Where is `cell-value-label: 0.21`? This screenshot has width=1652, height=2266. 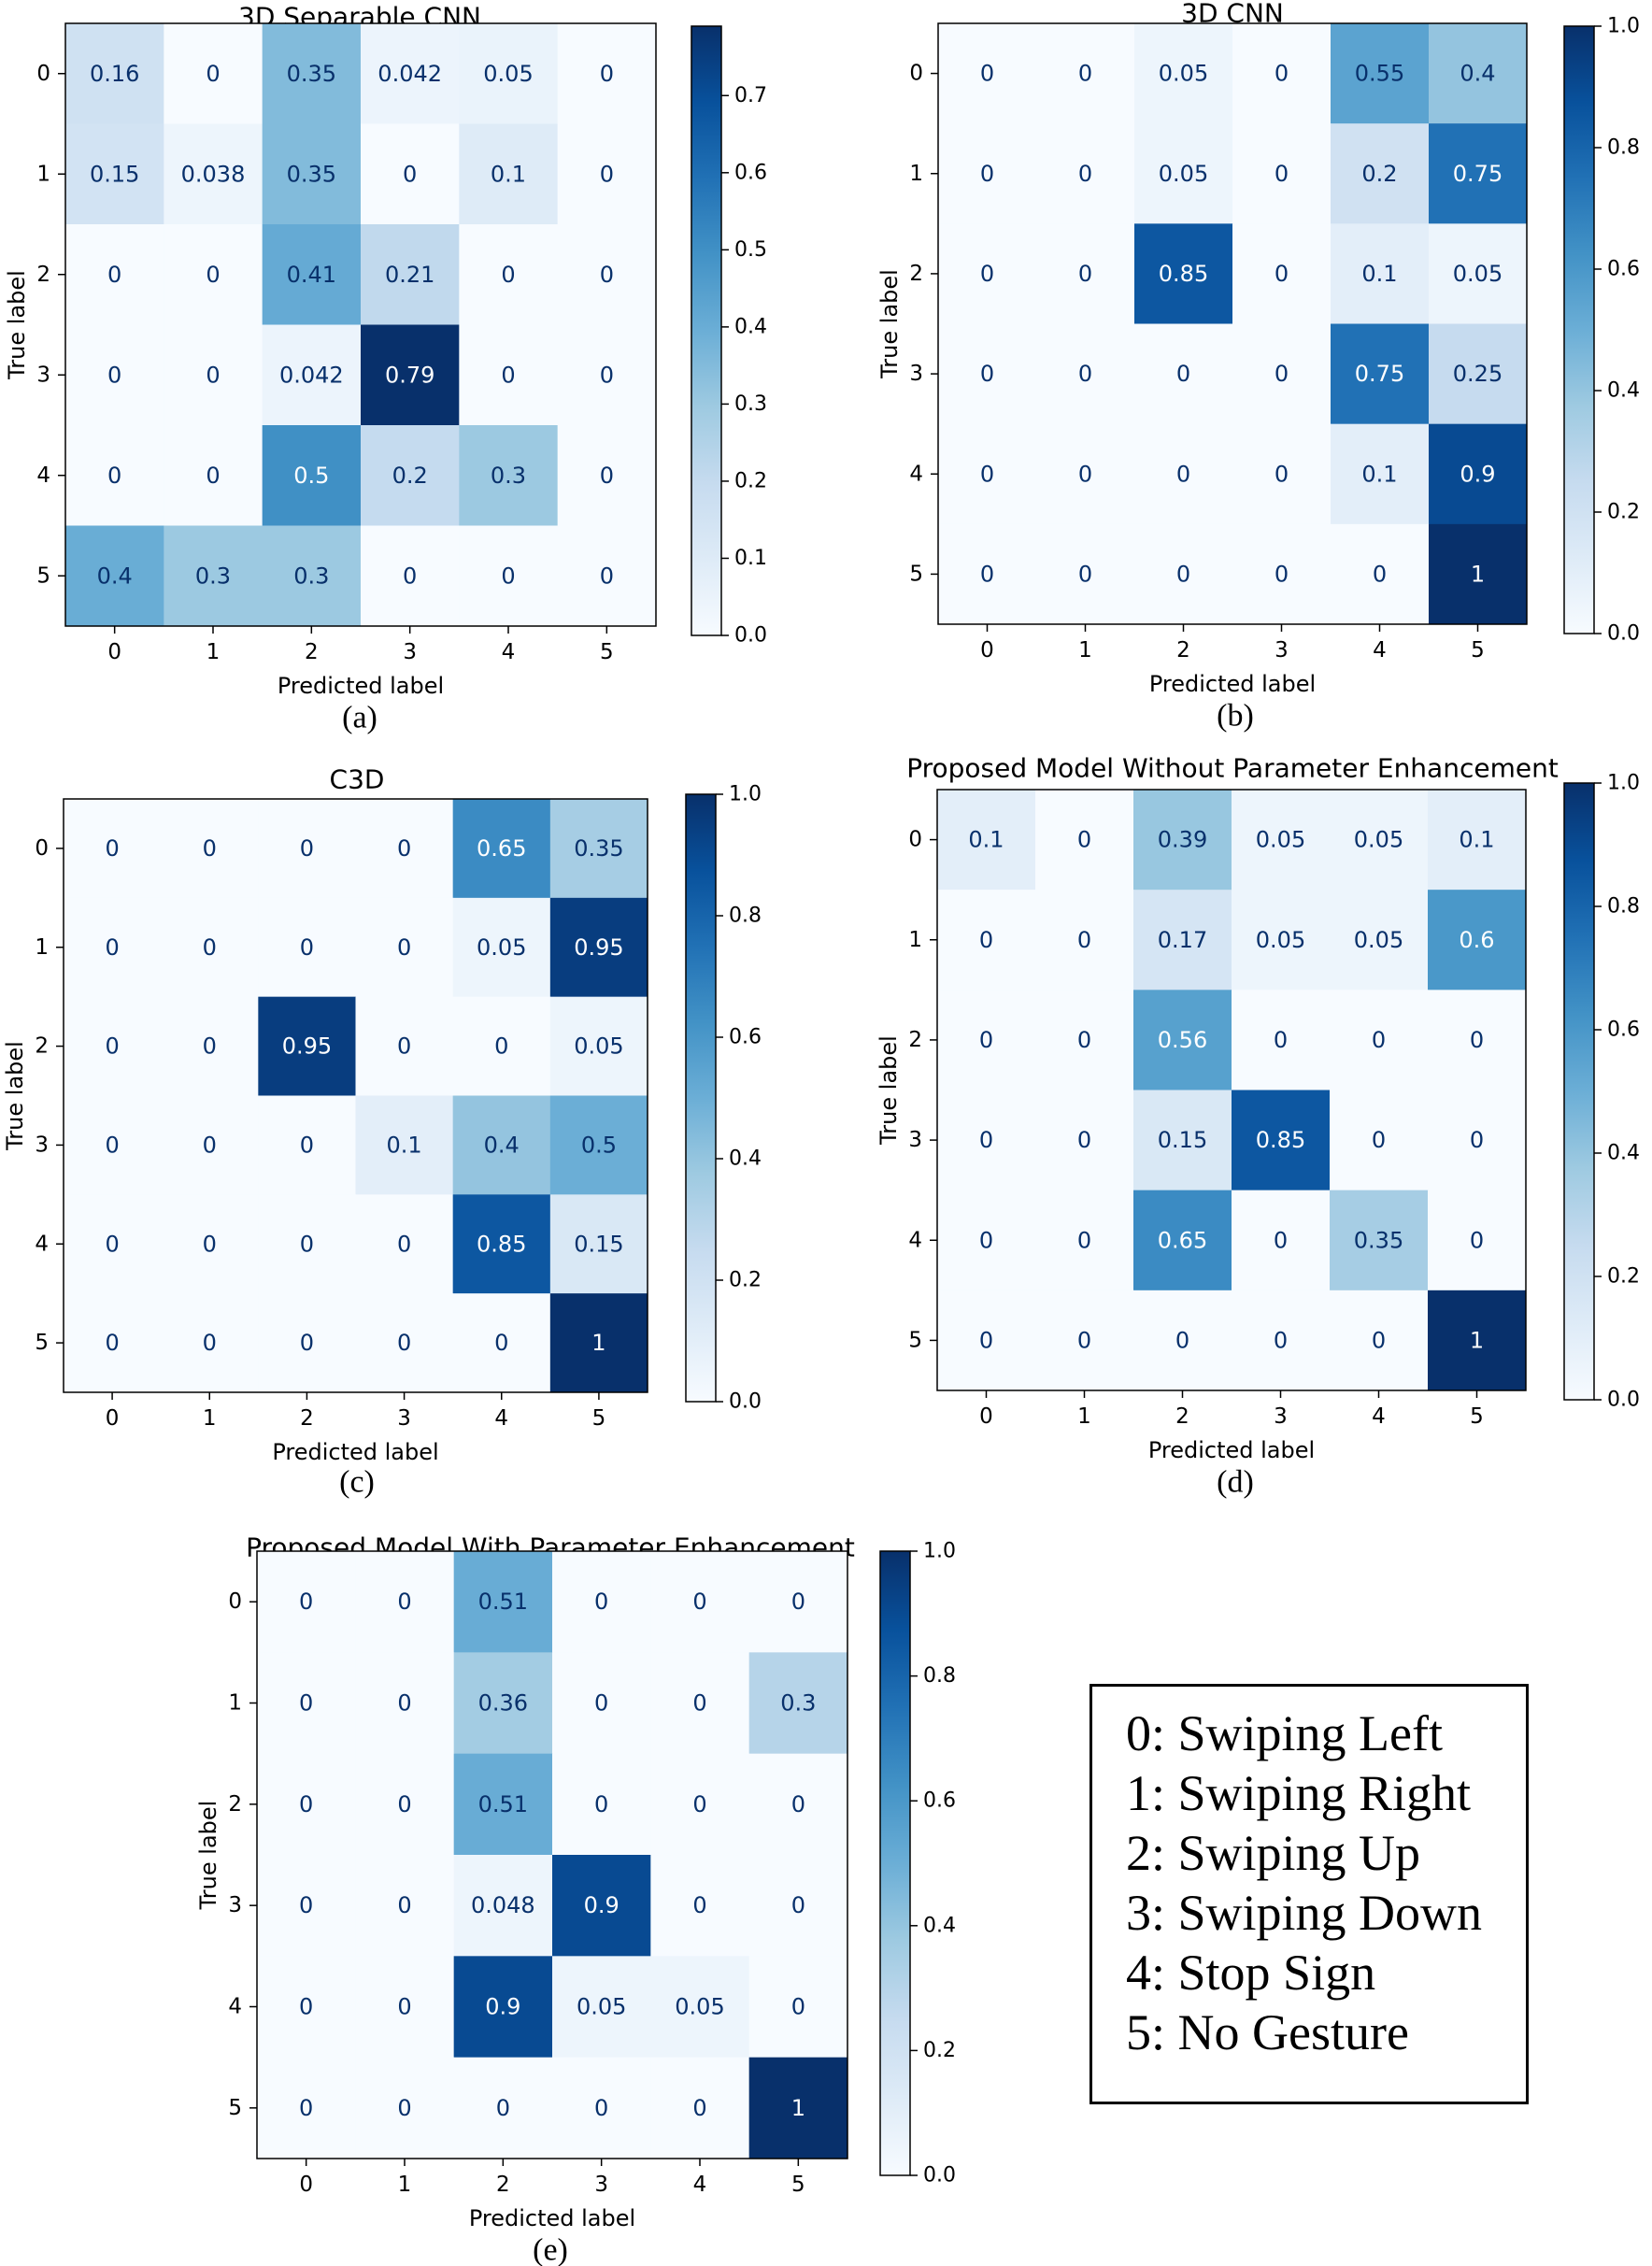 cell-value-label: 0.21 is located at coordinates (410, 275).